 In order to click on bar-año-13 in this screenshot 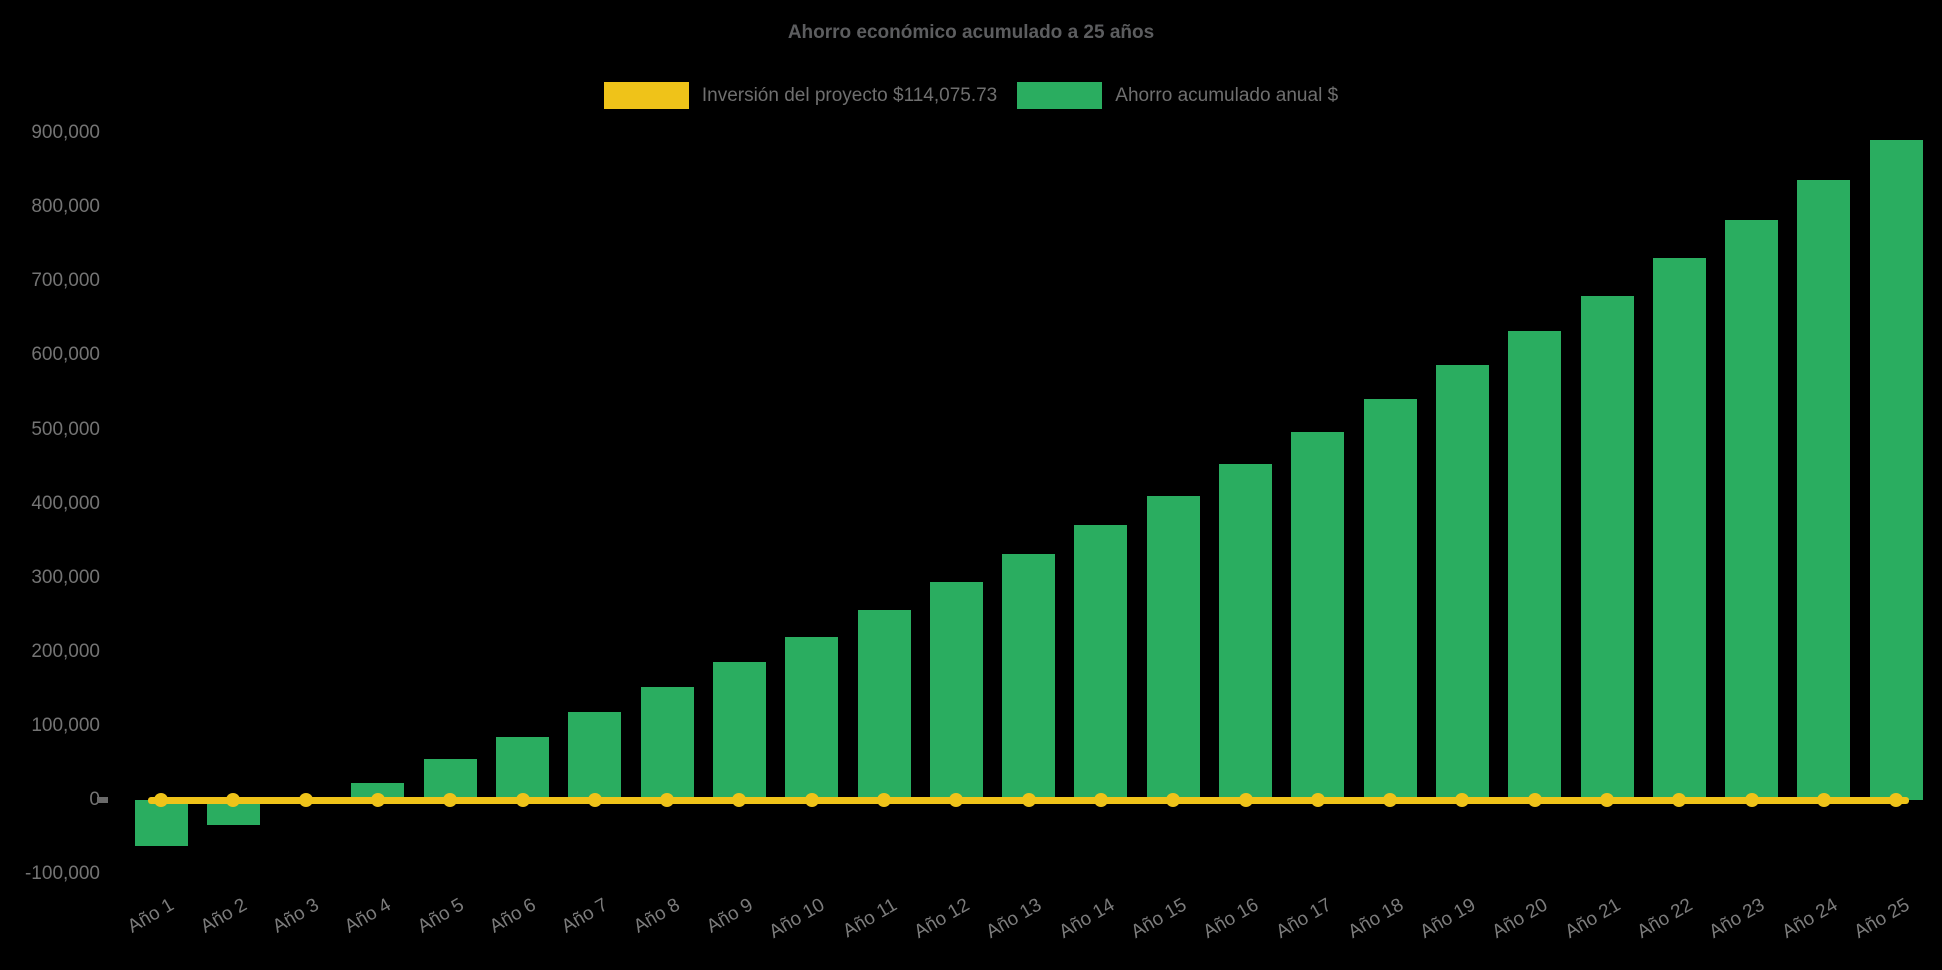, I will do `click(1029, 676)`.